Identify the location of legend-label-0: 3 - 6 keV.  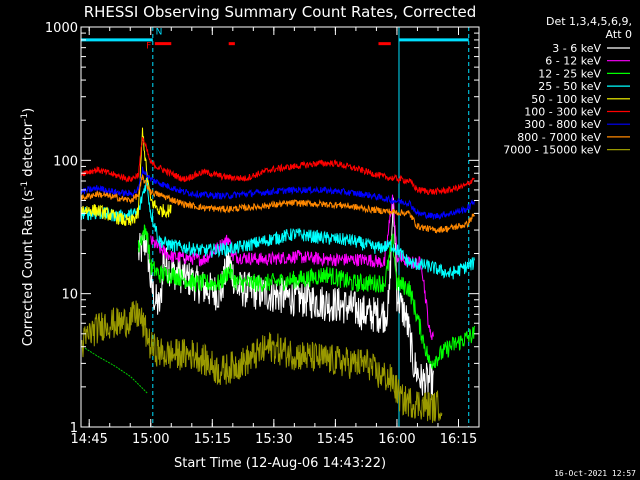
(576, 48).